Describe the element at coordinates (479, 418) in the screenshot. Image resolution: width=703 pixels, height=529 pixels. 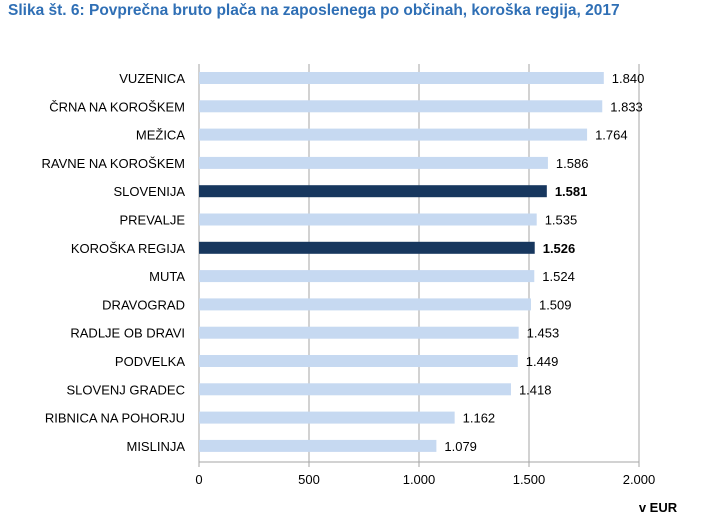
I see `value-label: 1.162` at that location.